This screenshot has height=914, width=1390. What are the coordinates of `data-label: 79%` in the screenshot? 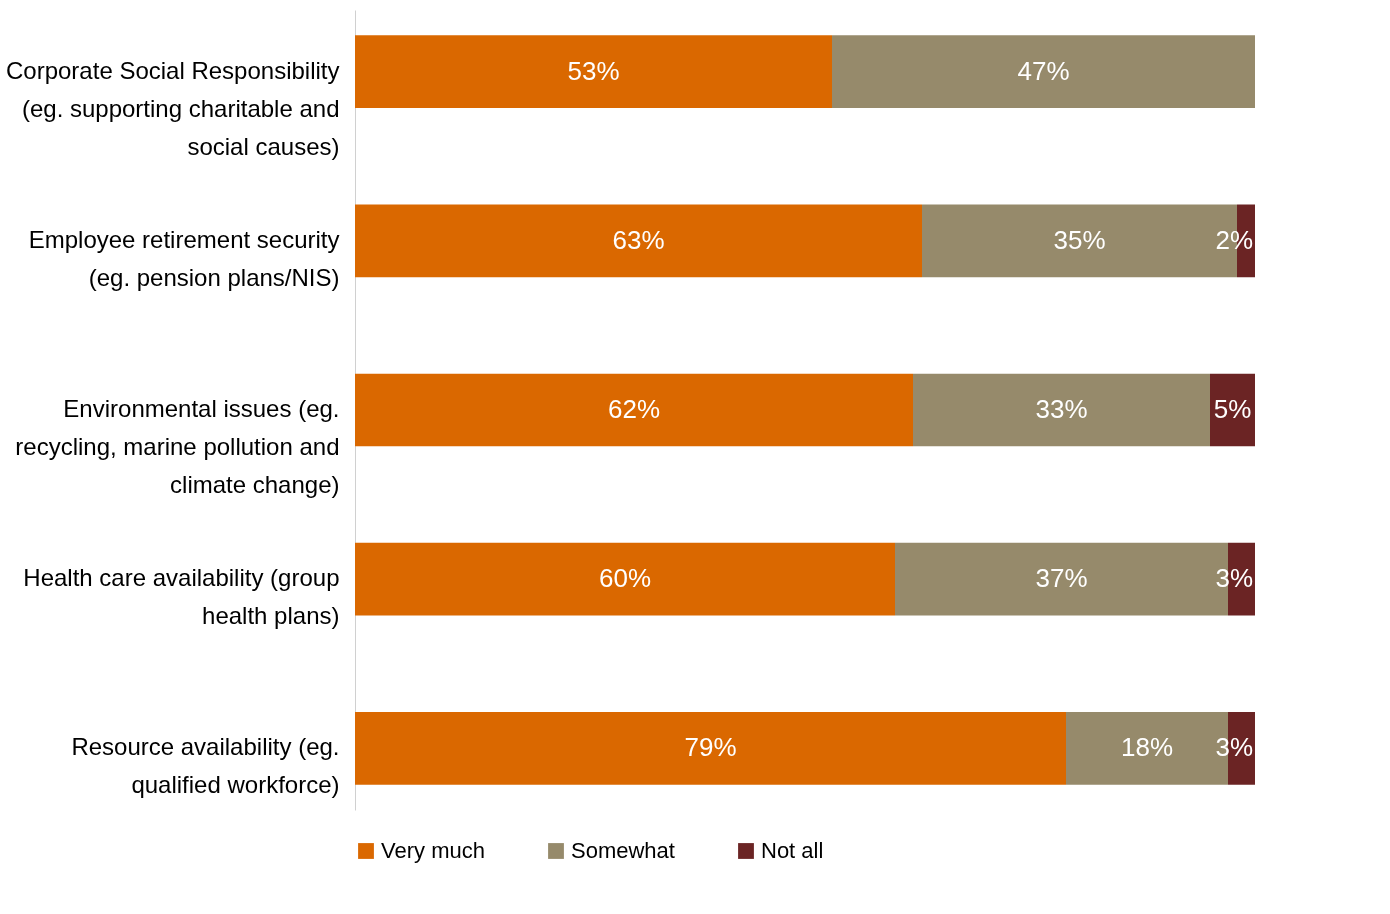 It's located at (710, 747).